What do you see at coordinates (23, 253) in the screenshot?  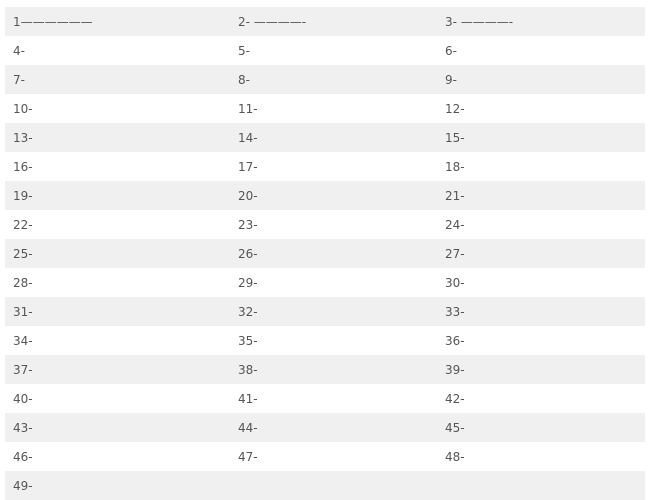 I see `table-cell: 25-` at bounding box center [23, 253].